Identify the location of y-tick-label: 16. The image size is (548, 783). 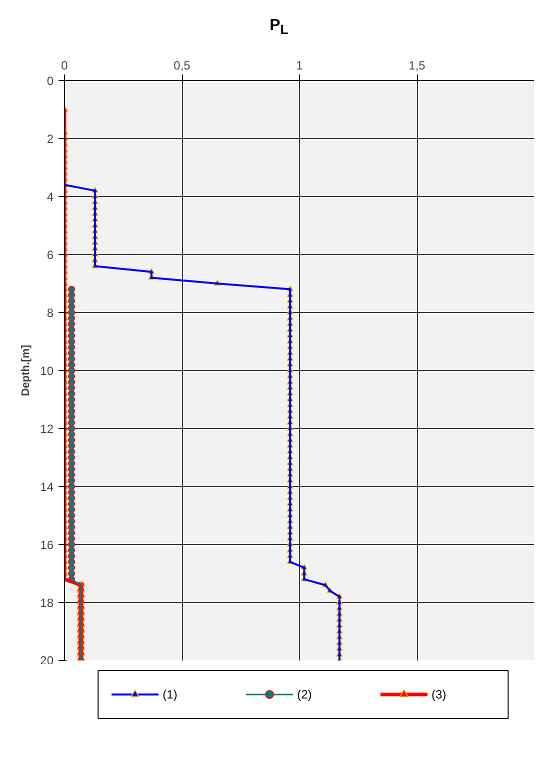
(47, 545).